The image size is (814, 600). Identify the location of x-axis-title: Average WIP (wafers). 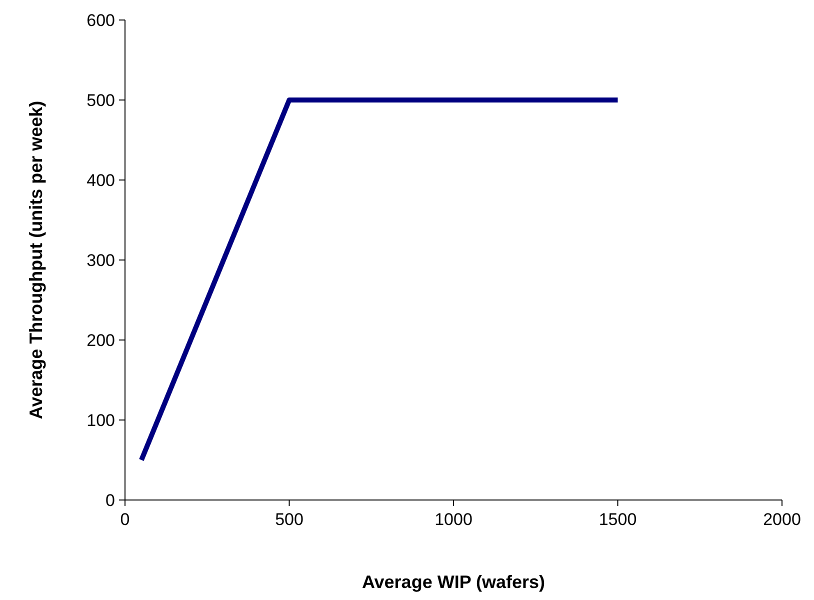
(454, 582).